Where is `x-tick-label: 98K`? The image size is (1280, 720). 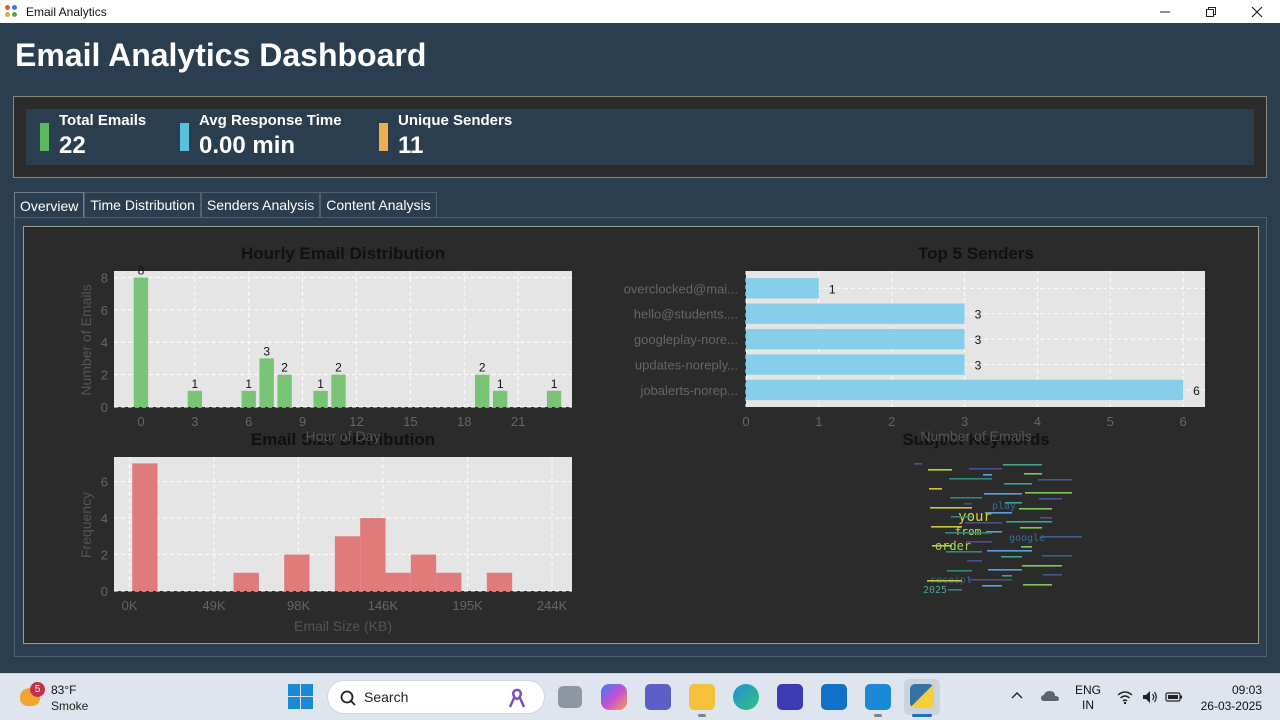
x-tick-label: 98K is located at coordinates (298, 605).